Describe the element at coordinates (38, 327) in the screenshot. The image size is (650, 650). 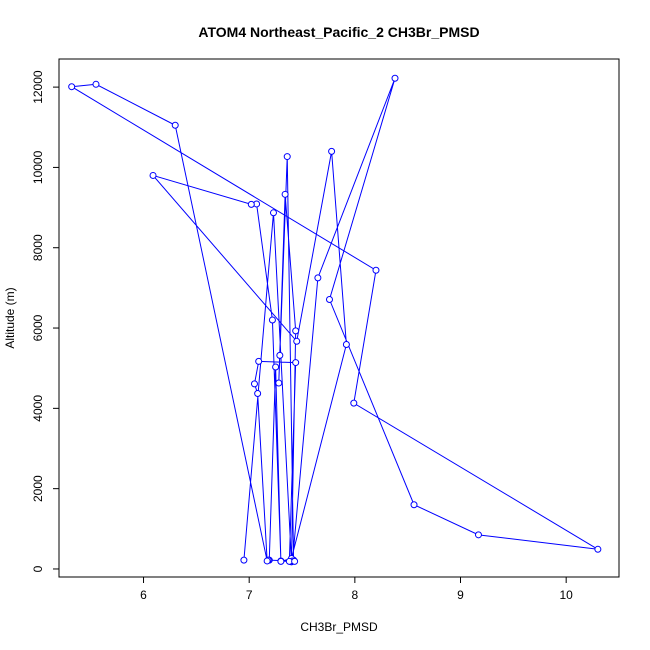
I see `y-tick-label: 6000` at that location.